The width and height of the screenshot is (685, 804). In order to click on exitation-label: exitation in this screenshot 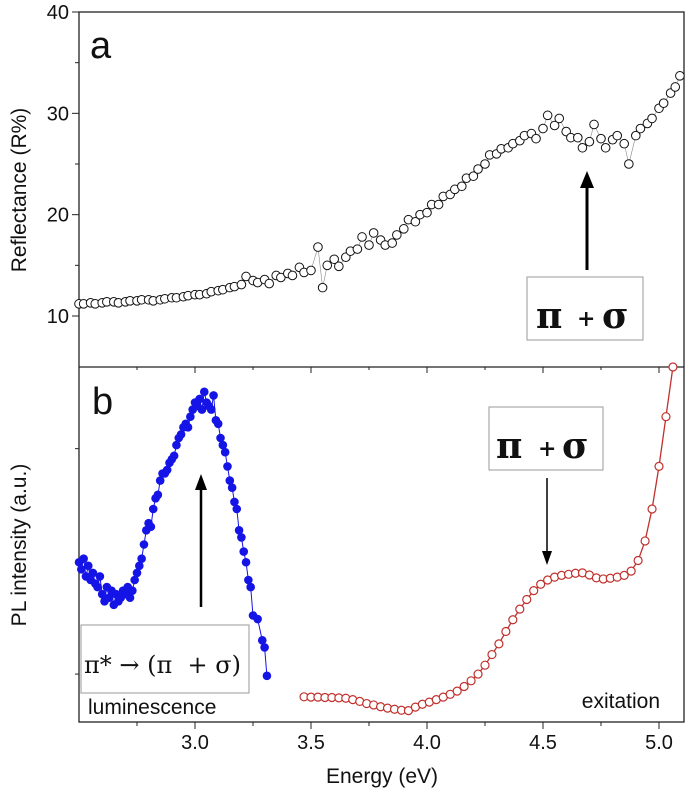, I will do `click(621, 701)`.